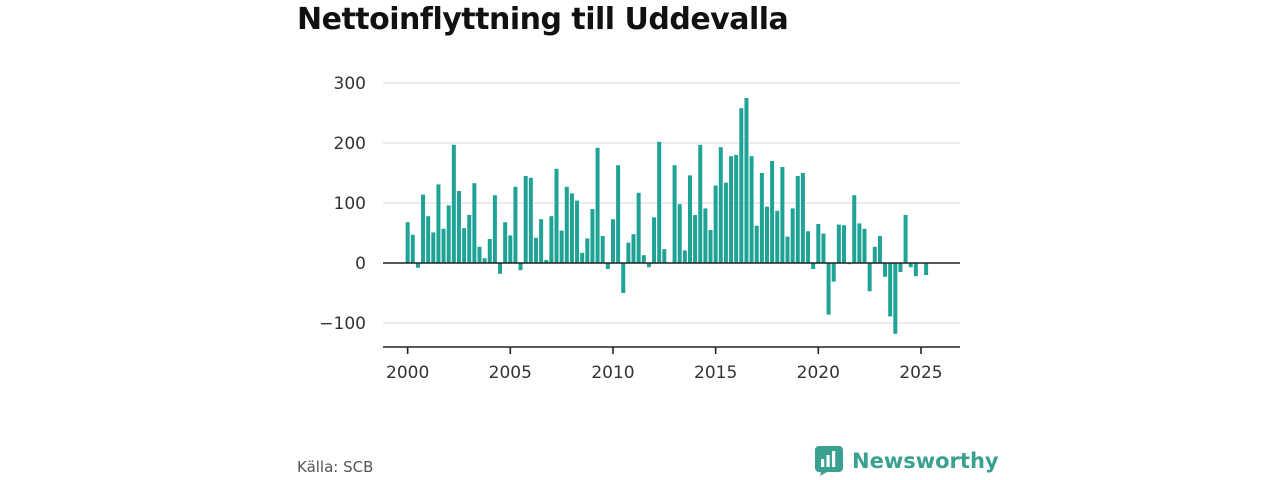  I want to click on x-tick-label: 2020, so click(818, 373).